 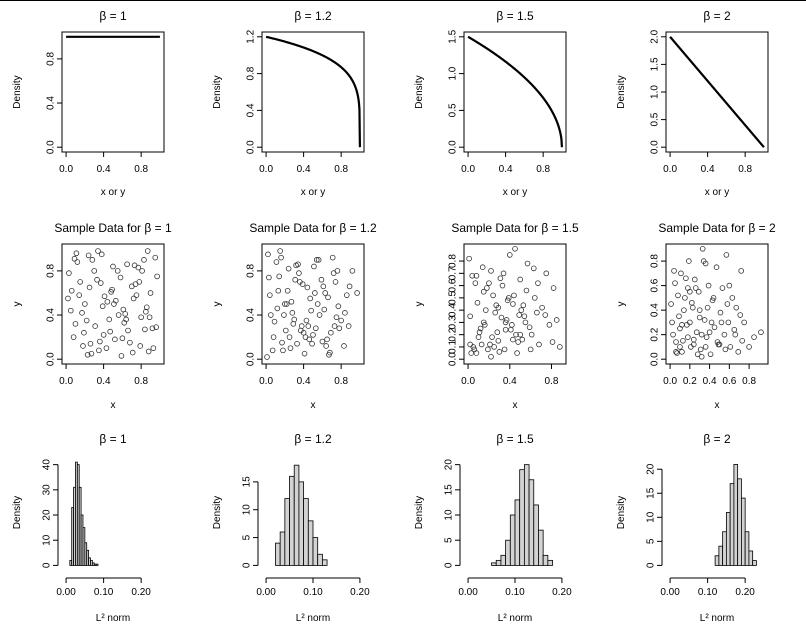 I want to click on y-tick-label: 30, so click(x=47, y=490).